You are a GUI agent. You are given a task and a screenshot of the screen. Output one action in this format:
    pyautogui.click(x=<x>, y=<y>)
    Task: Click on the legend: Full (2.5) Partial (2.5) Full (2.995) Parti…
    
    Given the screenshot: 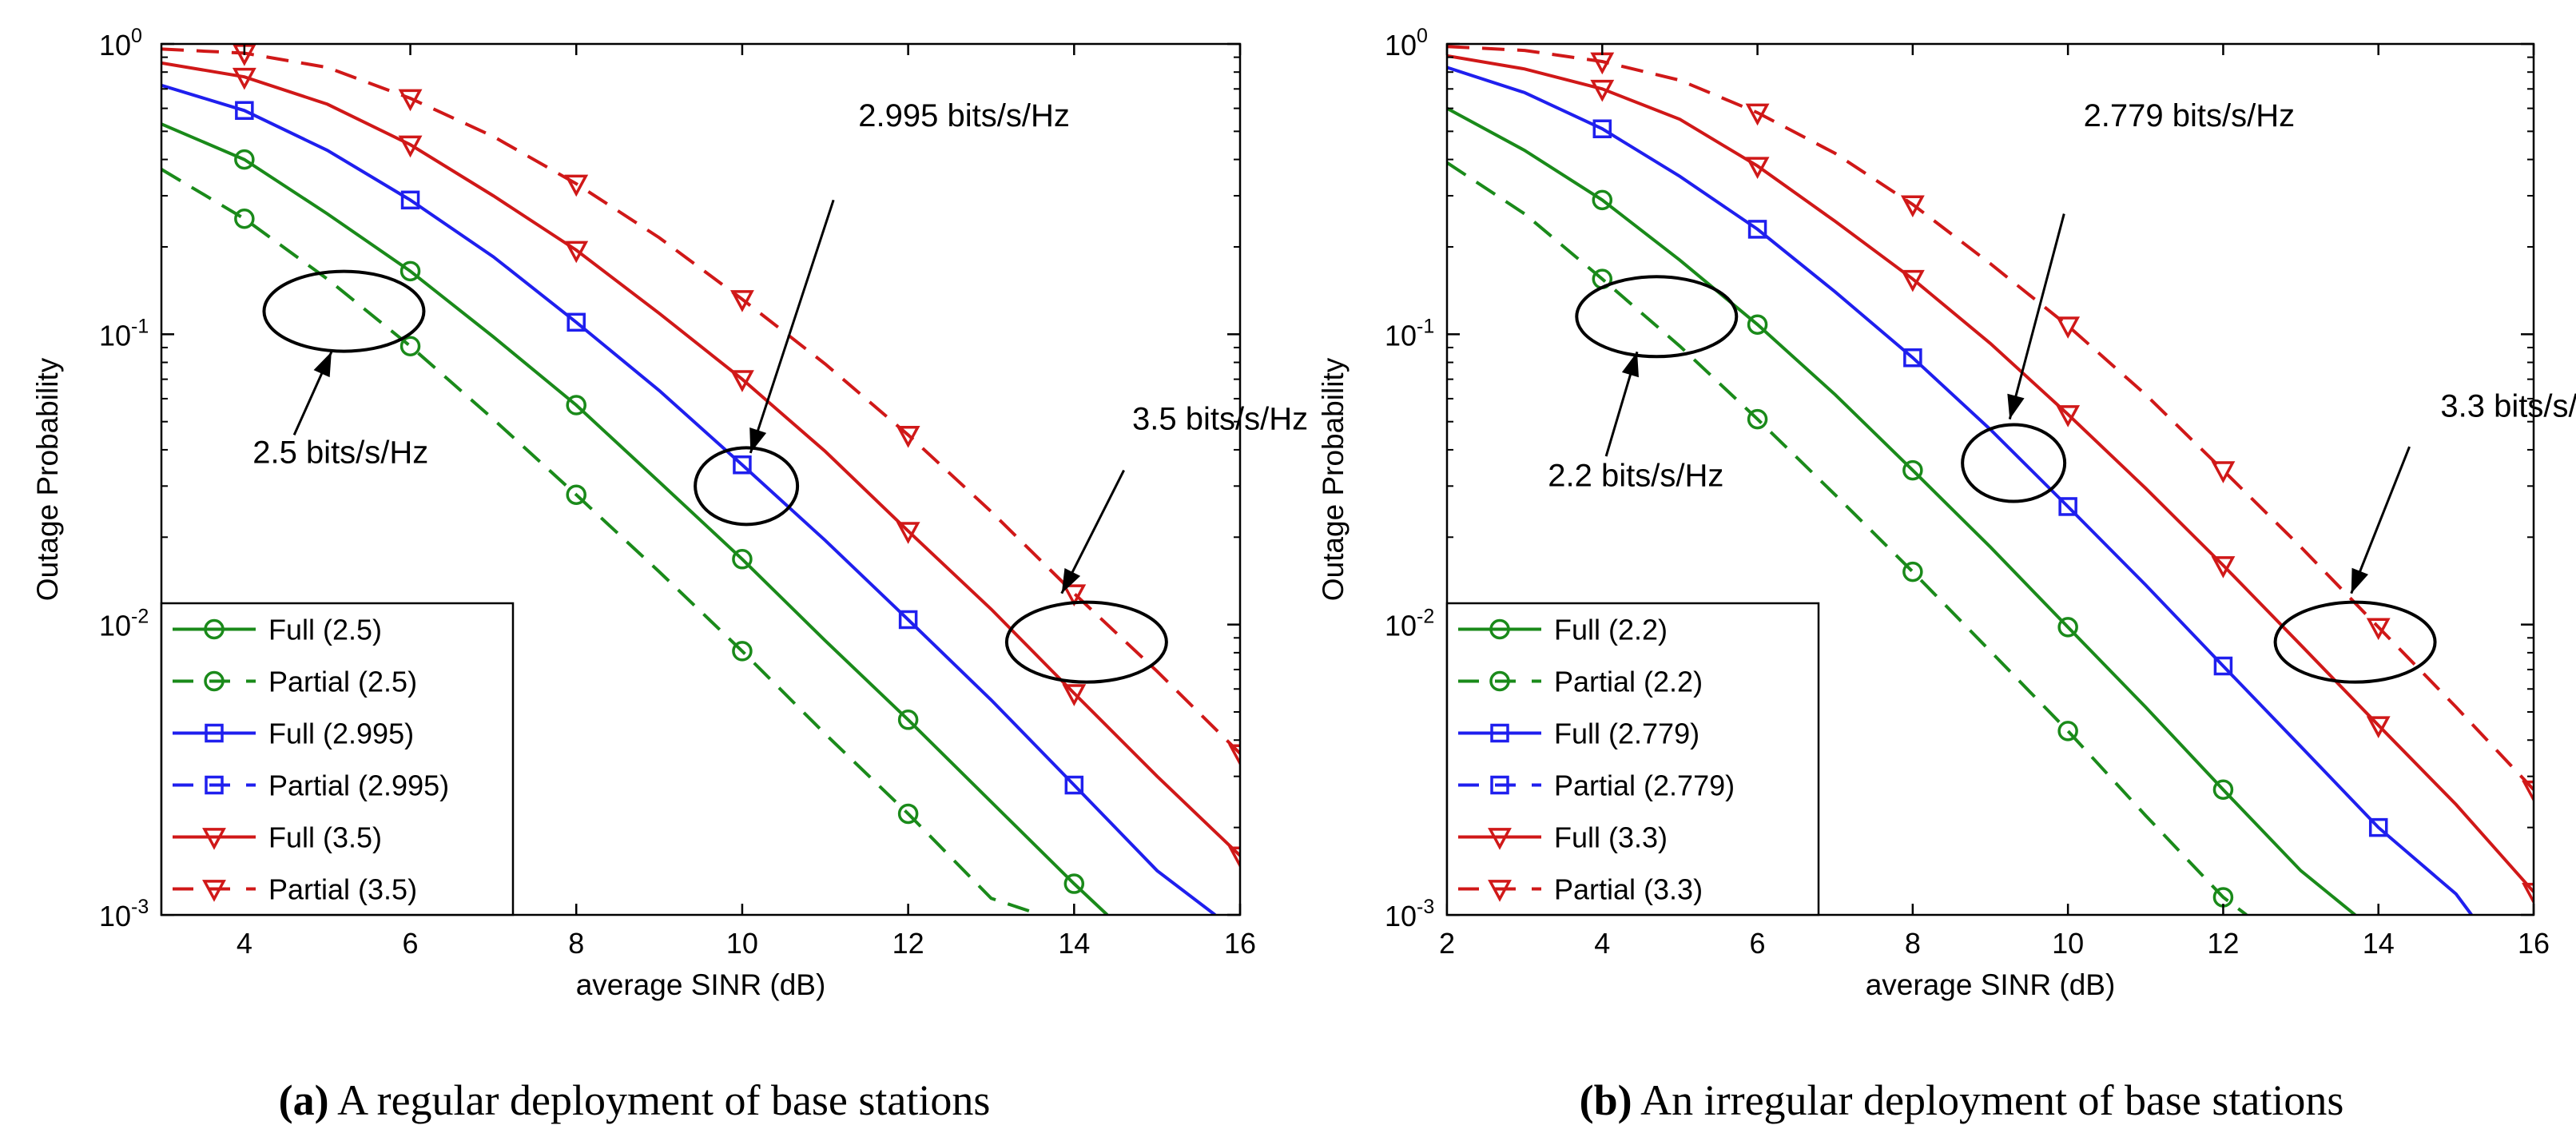 What is the action you would take?
    pyautogui.click(x=337, y=759)
    